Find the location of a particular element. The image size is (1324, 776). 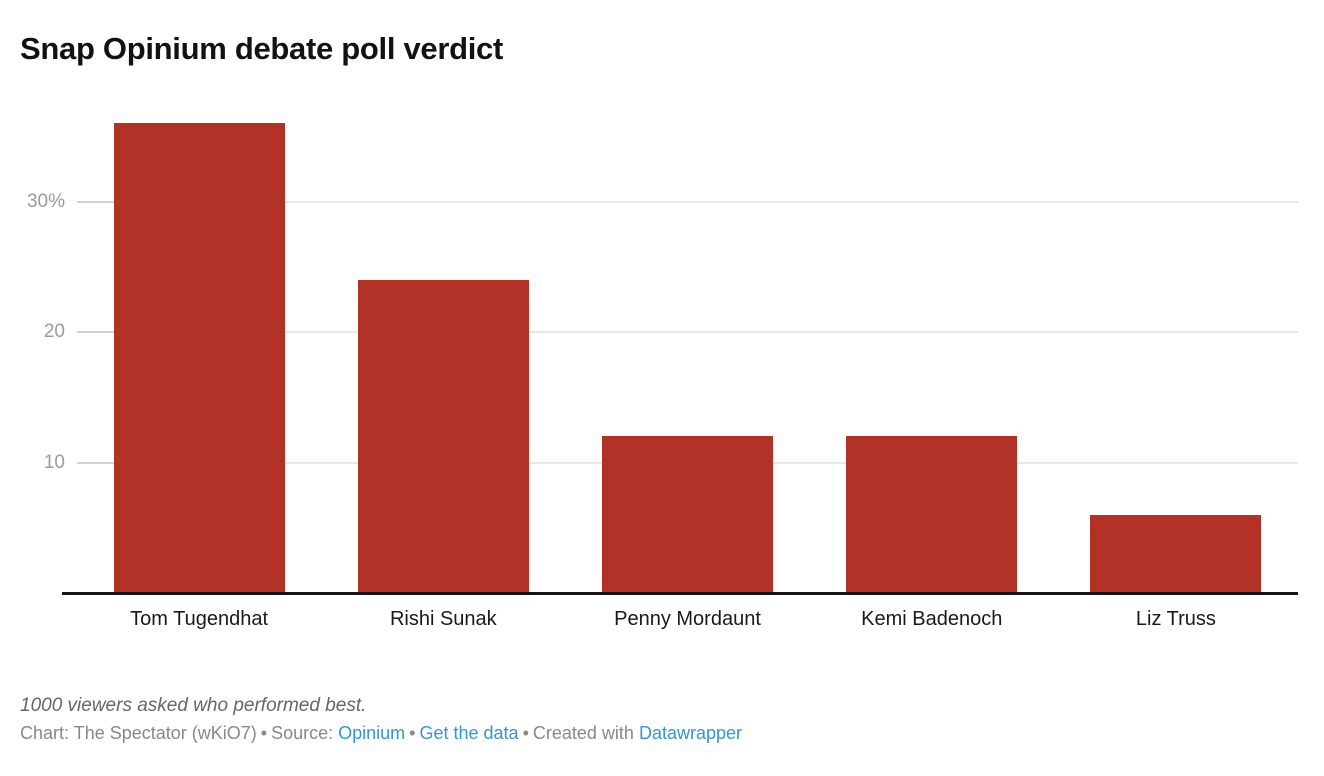

bar-column-rishi-sunak is located at coordinates (443, 344).